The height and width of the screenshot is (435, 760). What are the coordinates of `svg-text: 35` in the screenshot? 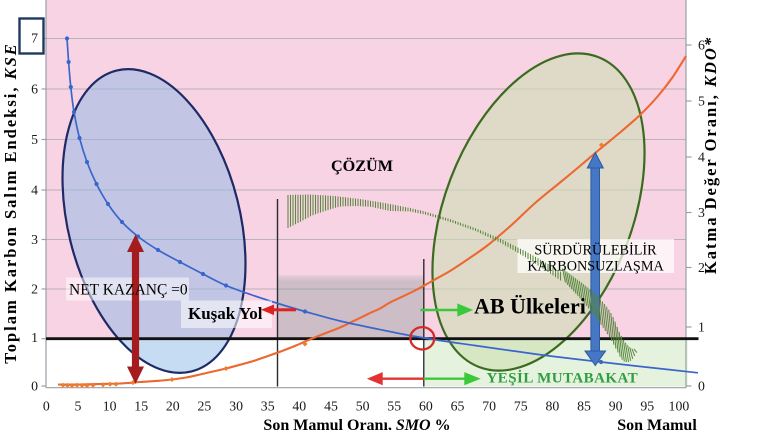 It's located at (268, 406).